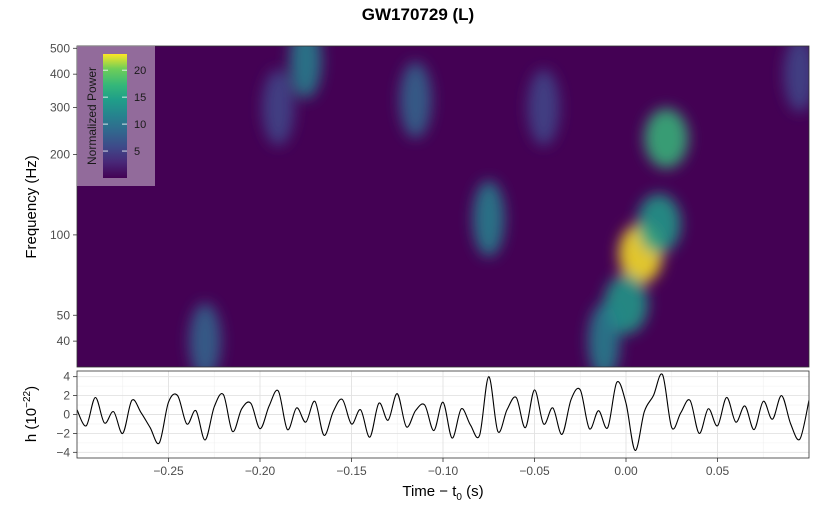 The image size is (830, 519). What do you see at coordinates (137, 152) in the screenshot?
I see `colorbar-tick-label: 5` at bounding box center [137, 152].